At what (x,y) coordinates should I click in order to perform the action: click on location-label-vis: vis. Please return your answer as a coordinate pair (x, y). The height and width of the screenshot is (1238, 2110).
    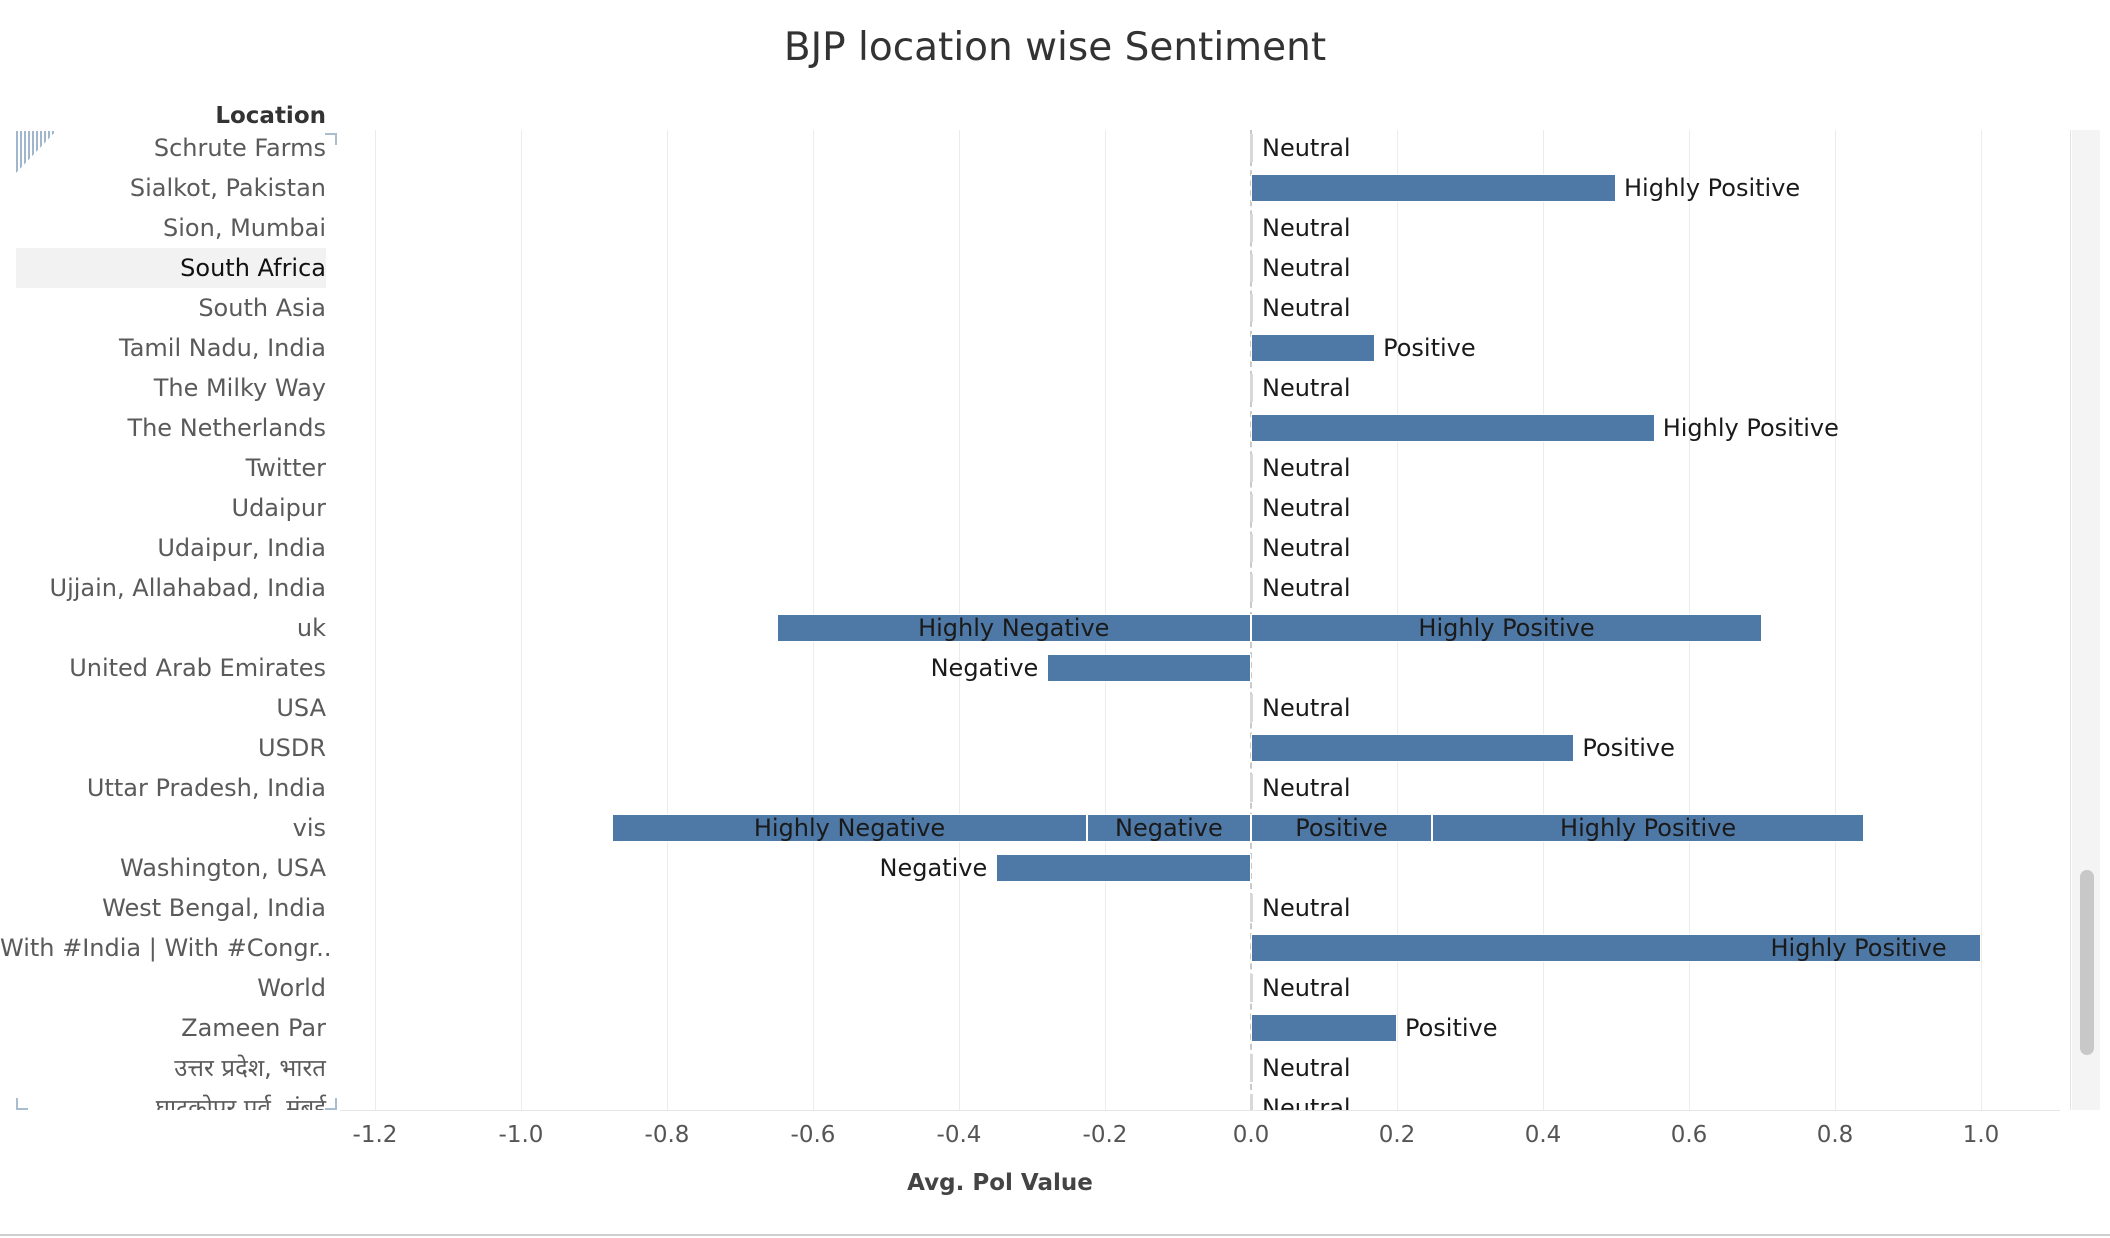
    Looking at the image, I should click on (309, 828).